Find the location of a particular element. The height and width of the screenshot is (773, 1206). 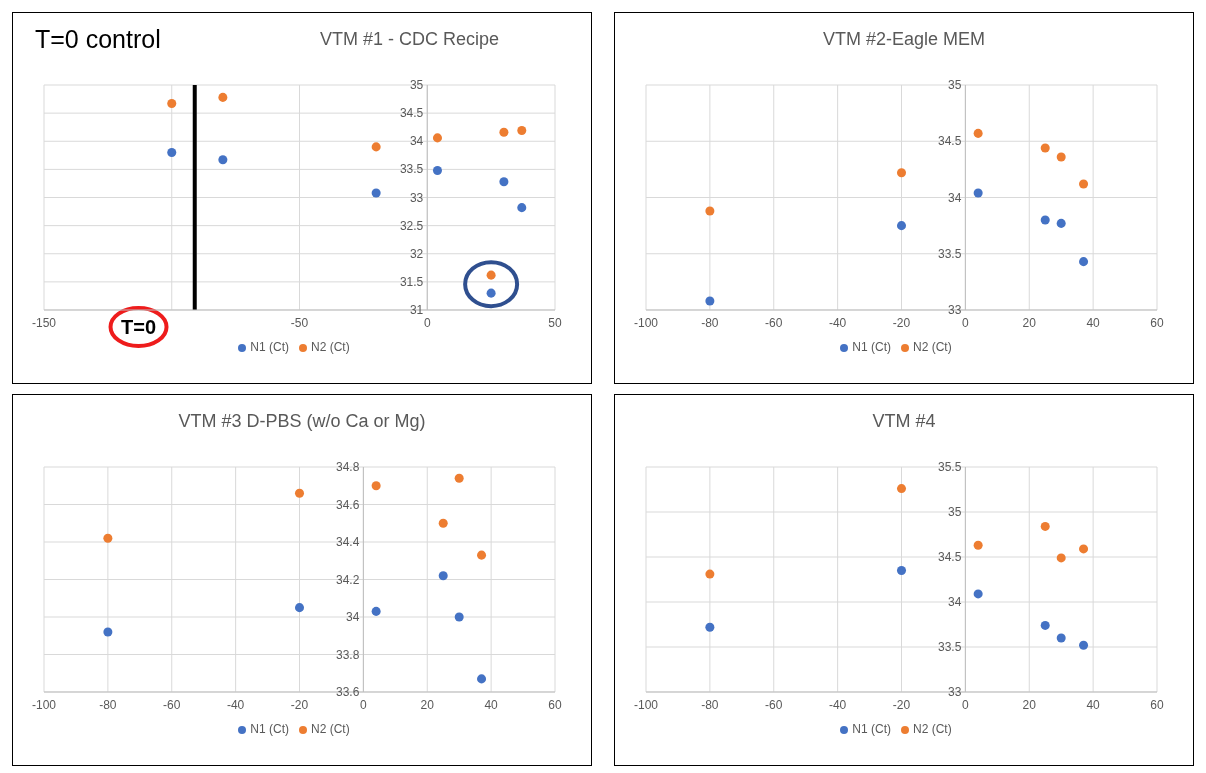

y-tick-label: 34.6 is located at coordinates (348, 504).